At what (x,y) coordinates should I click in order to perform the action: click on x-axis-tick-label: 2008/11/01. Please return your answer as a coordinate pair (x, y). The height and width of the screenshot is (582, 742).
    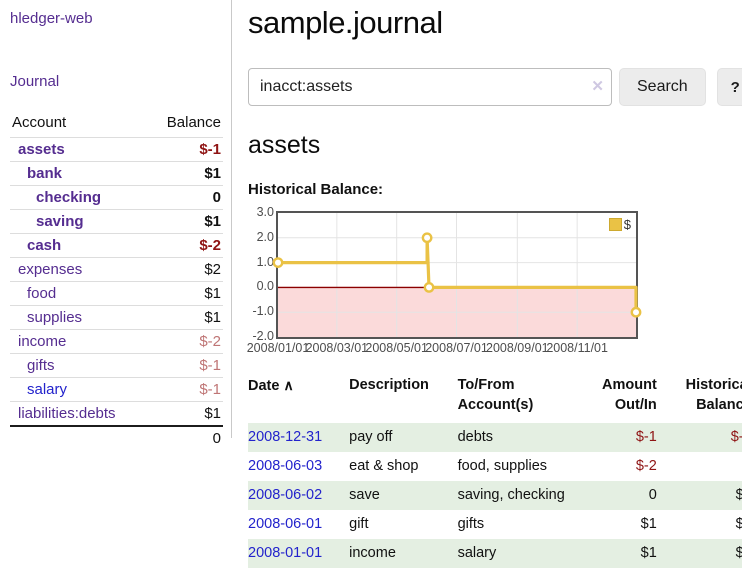
    Looking at the image, I should click on (577, 348).